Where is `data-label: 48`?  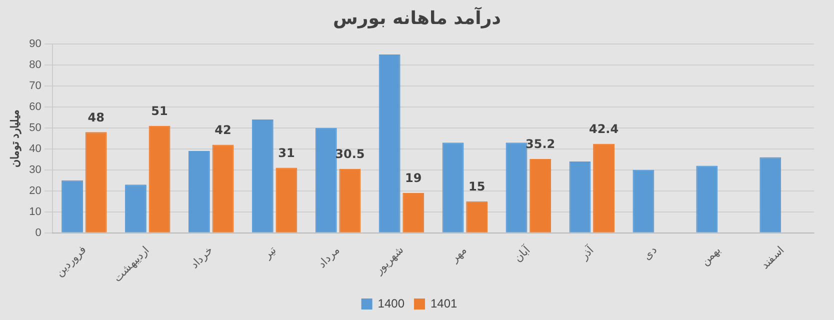 data-label: 48 is located at coordinates (96, 117).